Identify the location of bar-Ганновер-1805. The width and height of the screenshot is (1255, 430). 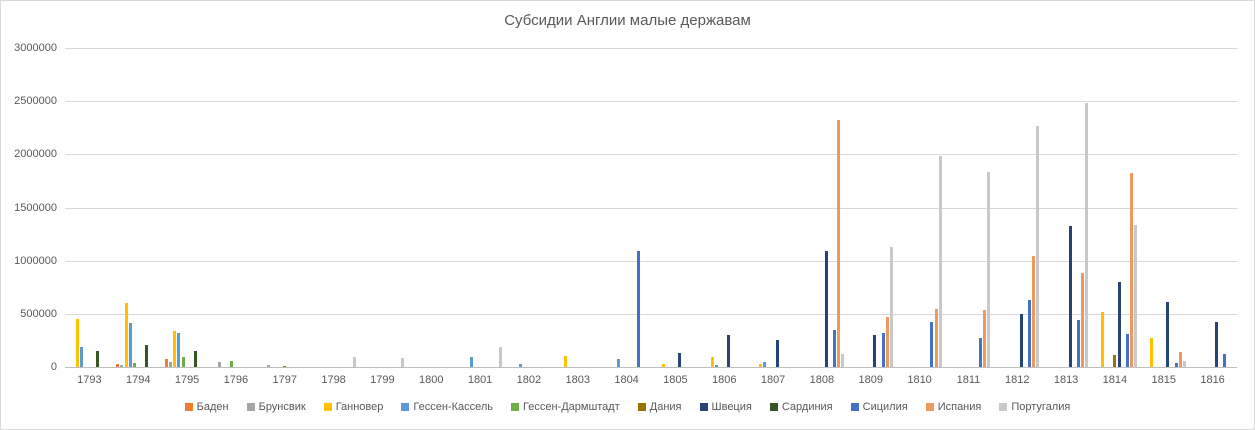
(663, 365).